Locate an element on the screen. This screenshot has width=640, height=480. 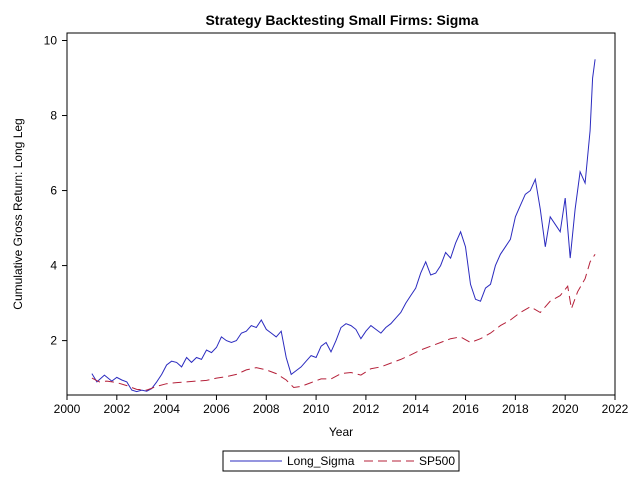
x-tick-label: 2010 is located at coordinates (316, 409).